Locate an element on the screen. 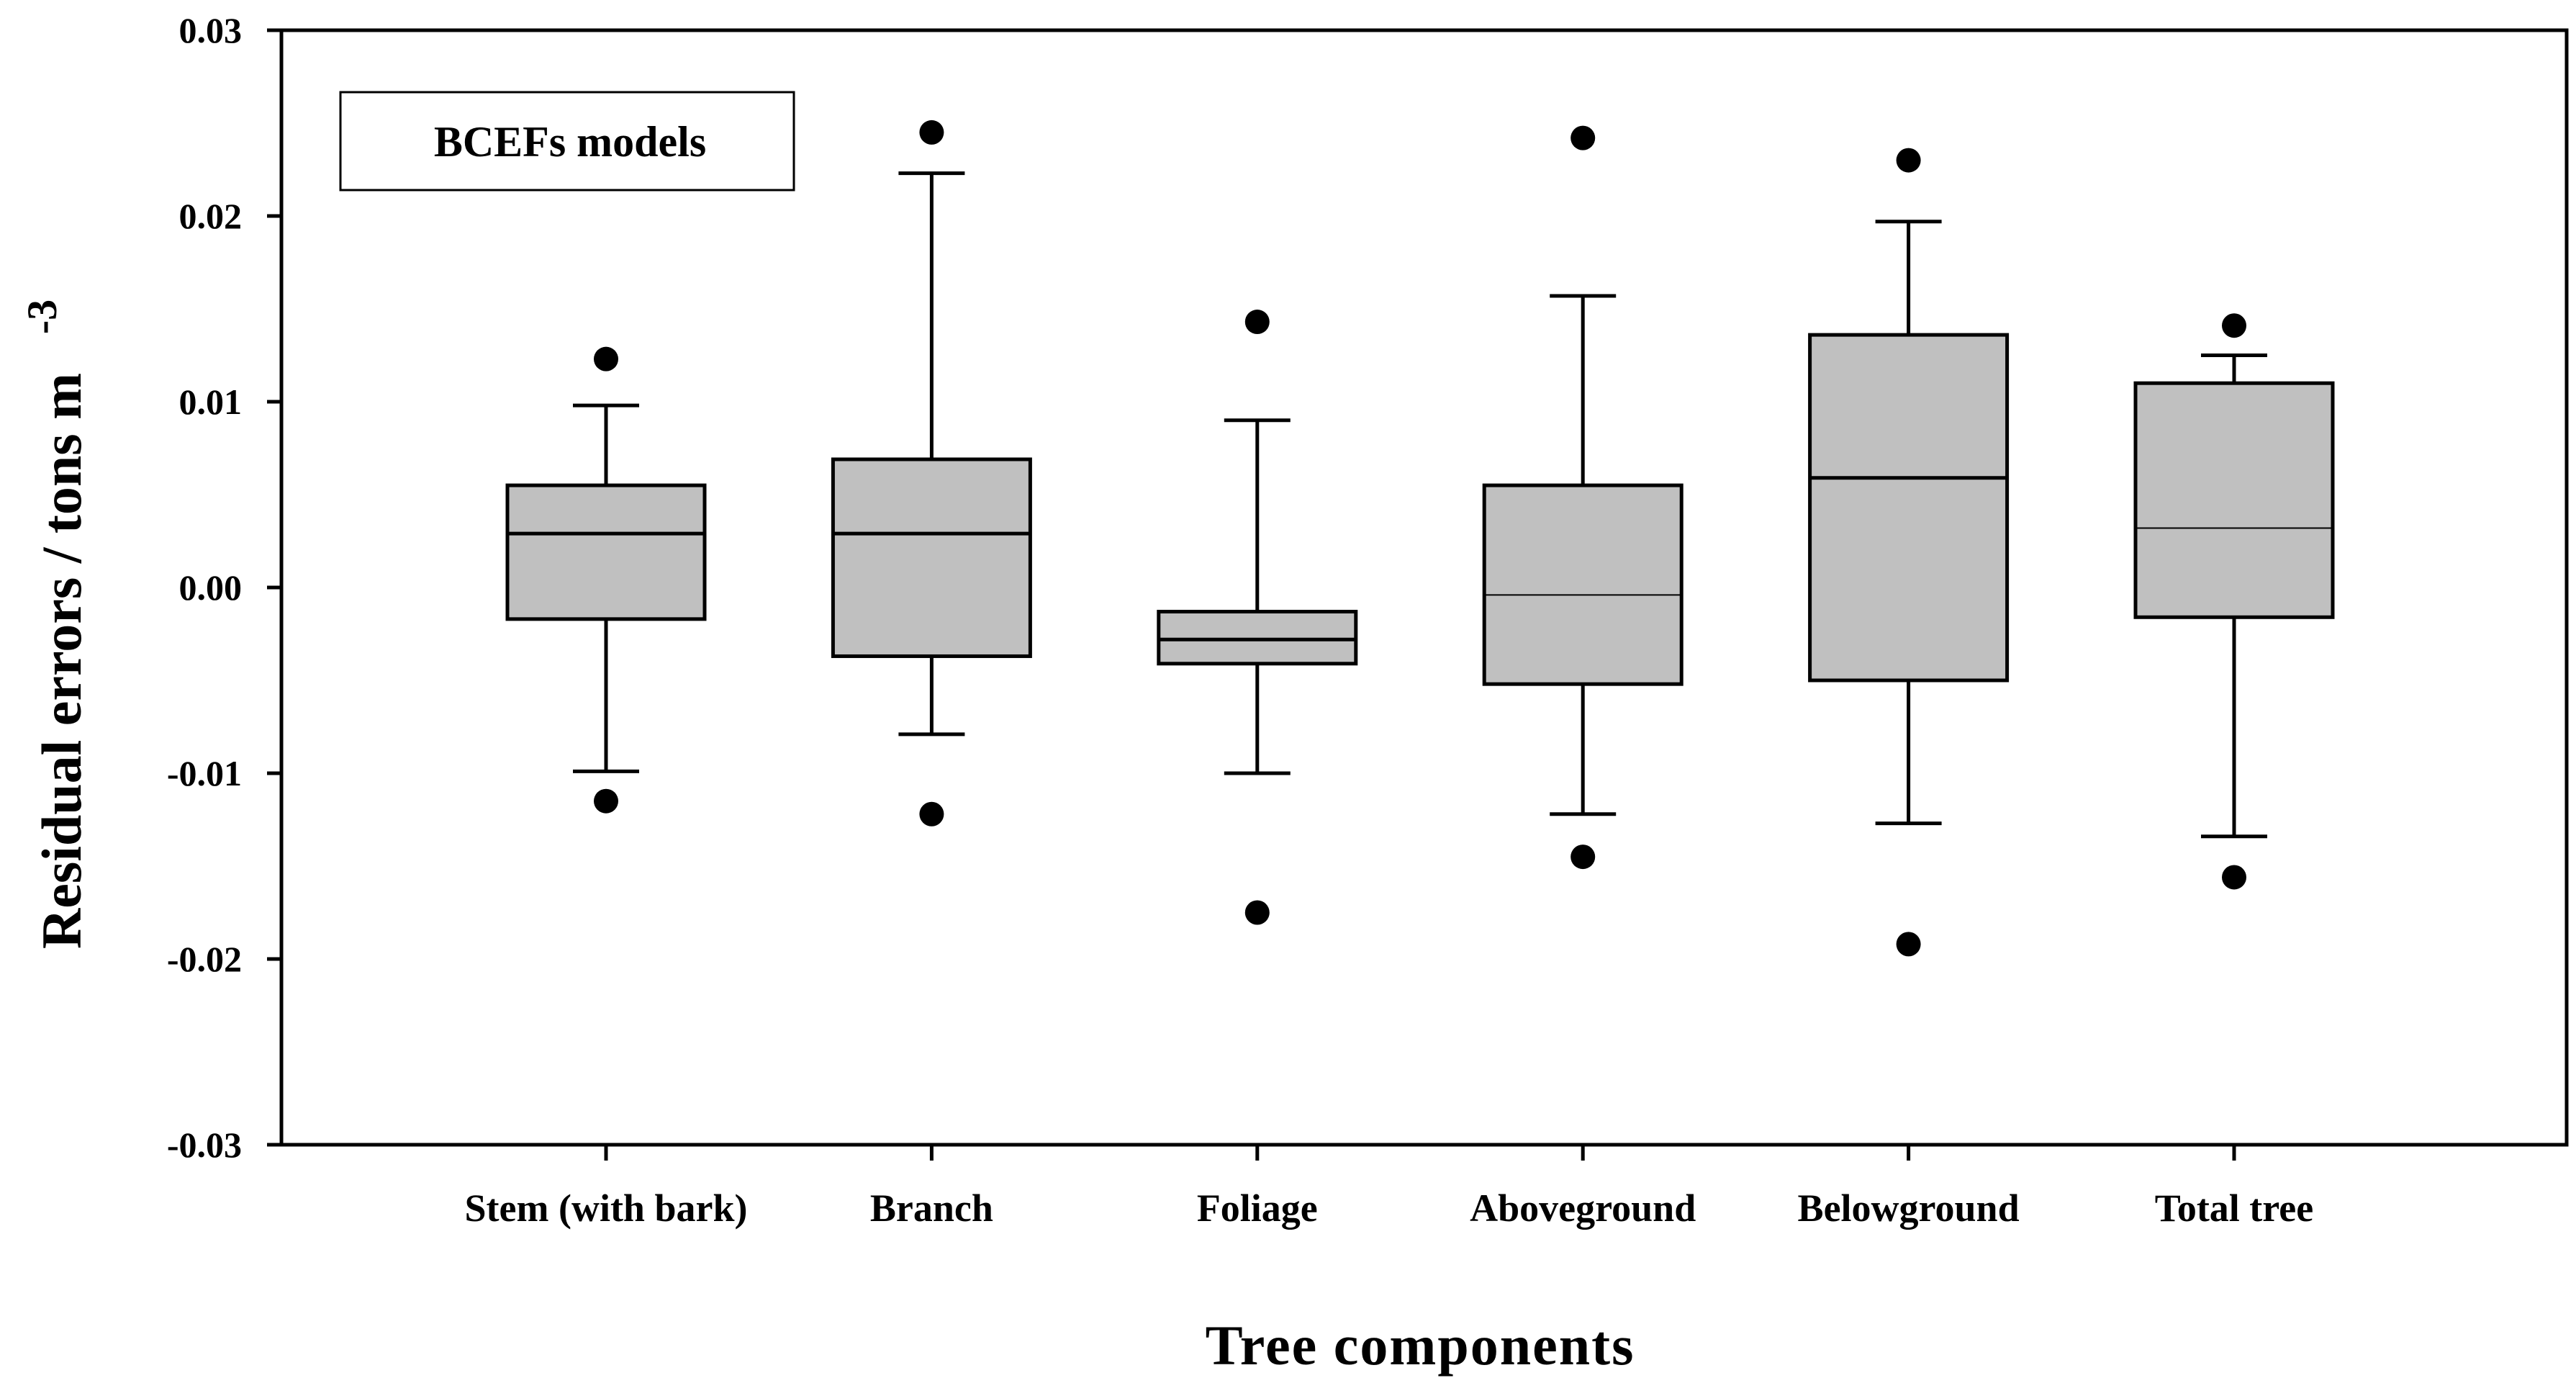 The image size is (2576, 1396). model-label-box is located at coordinates (567, 141).